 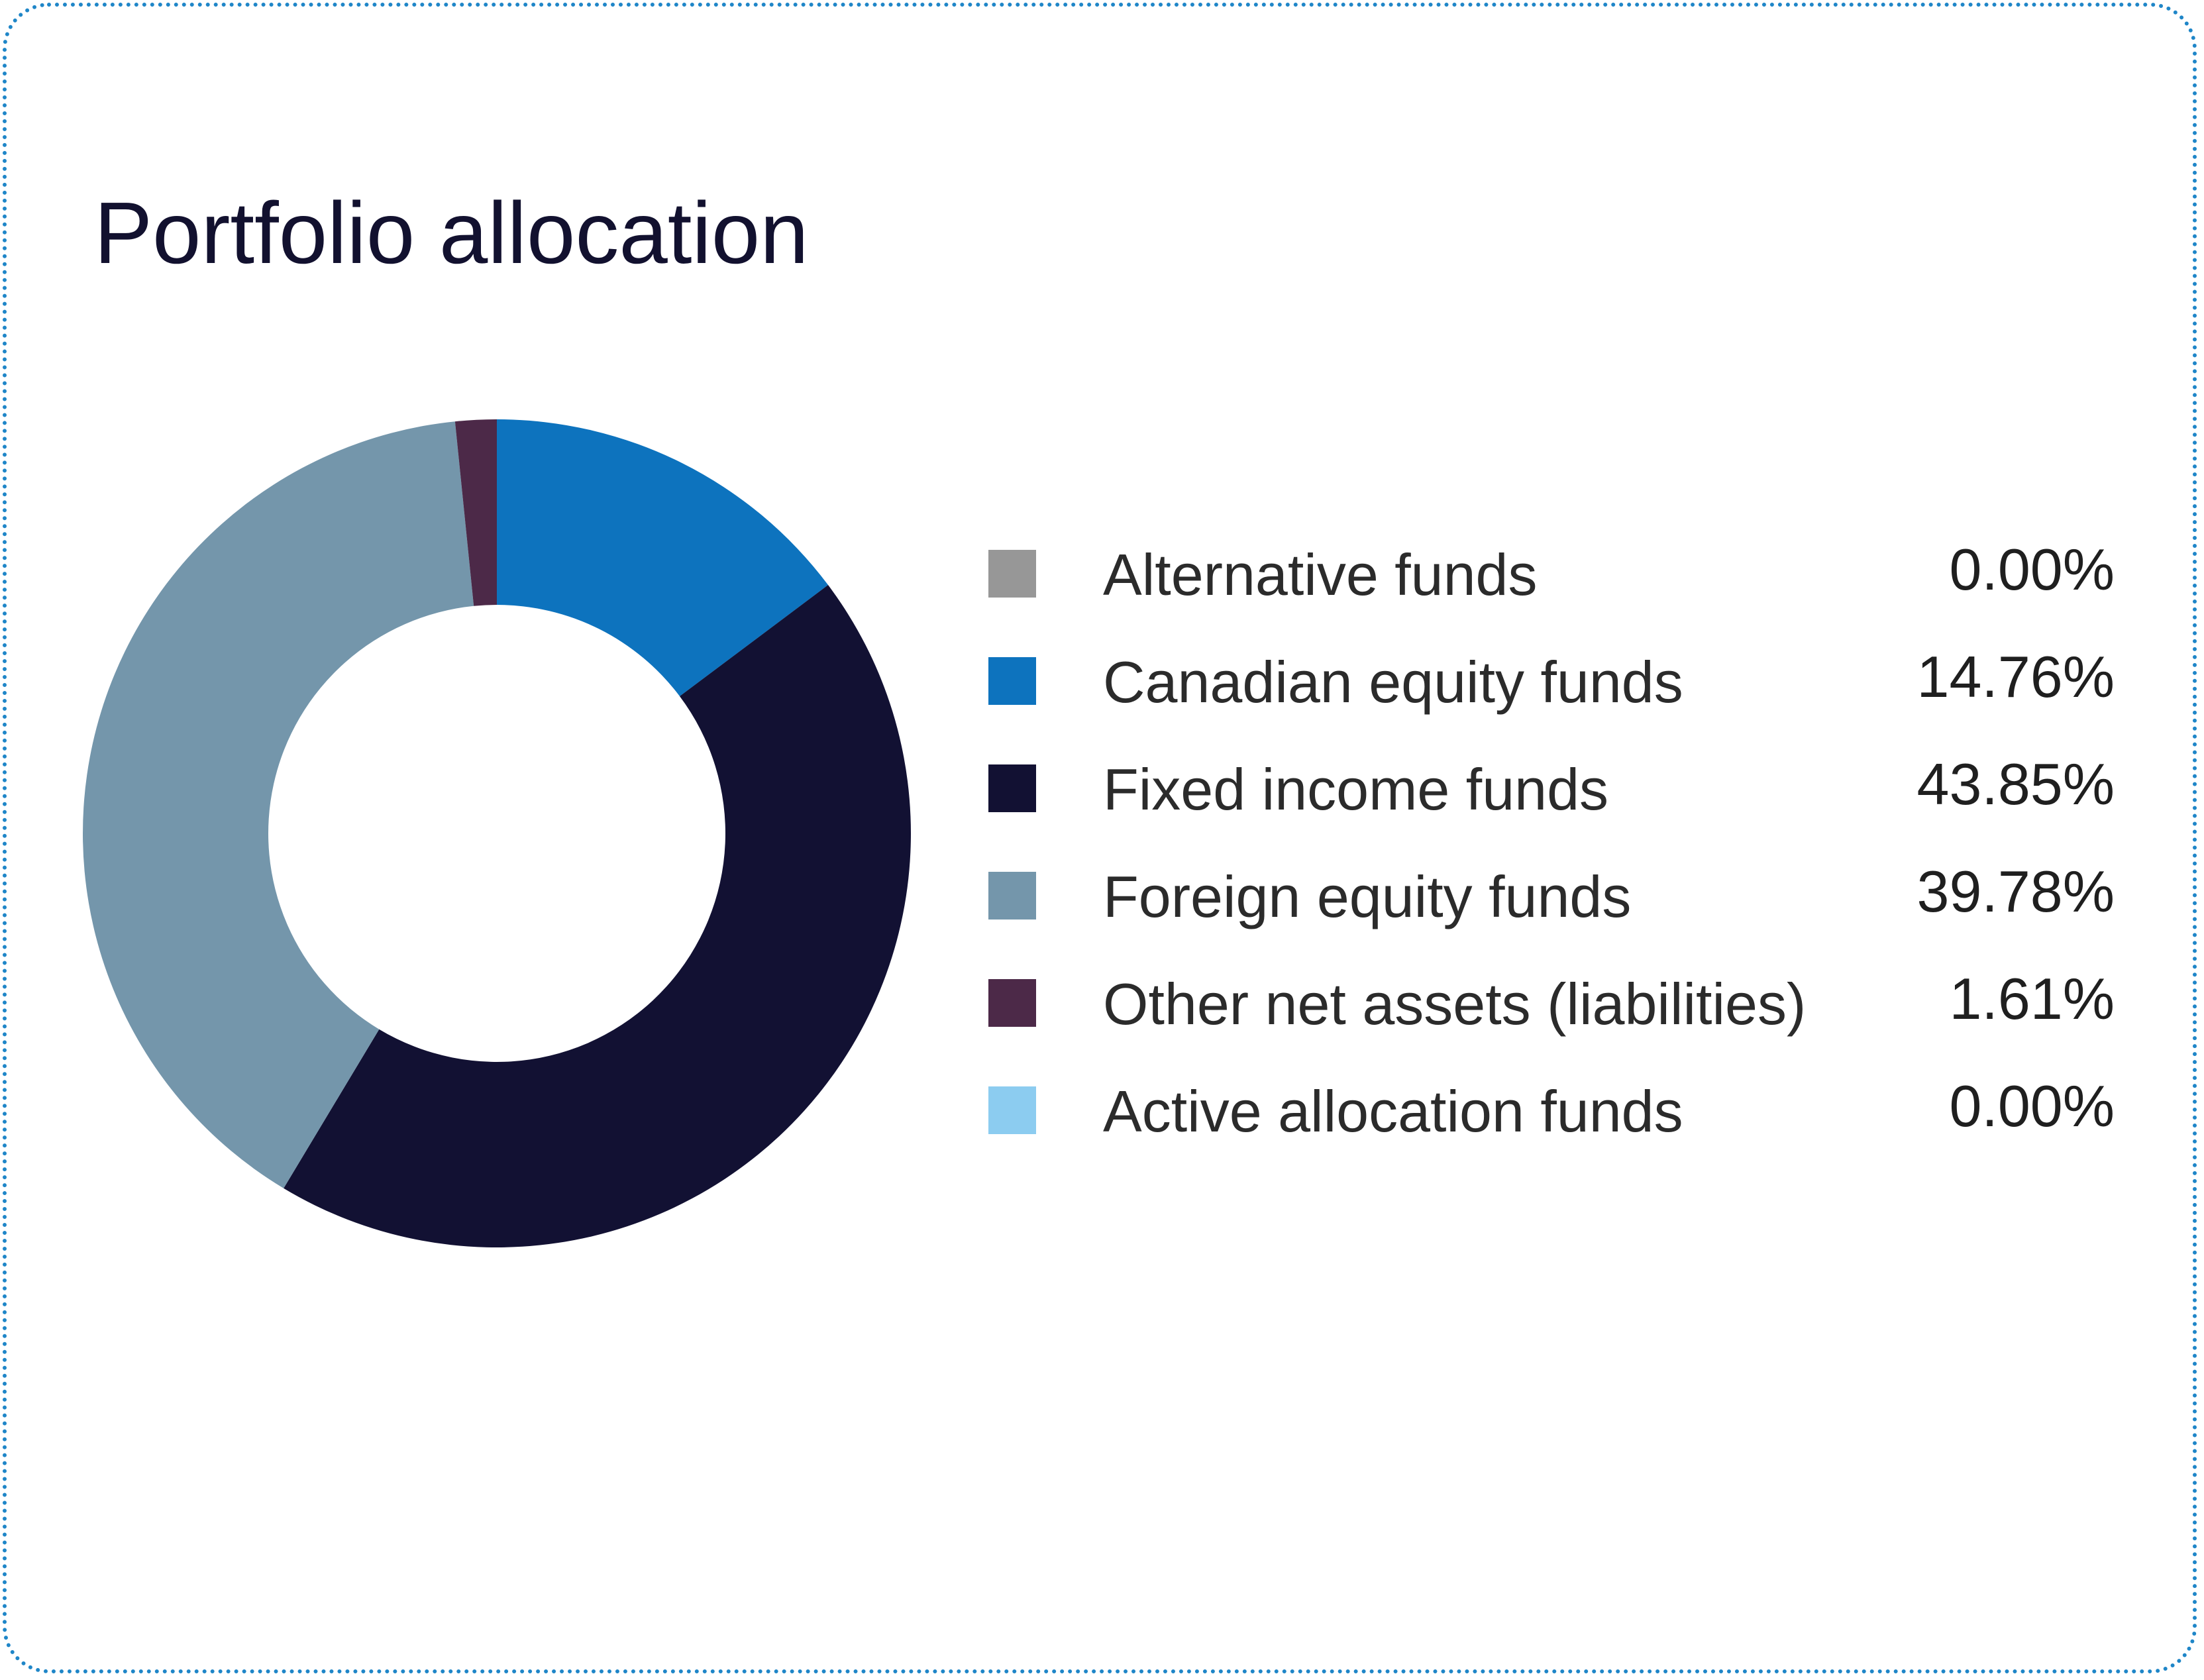 I want to click on legend-item: Active allocation funds 0.00%, so click(x=1551, y=1120).